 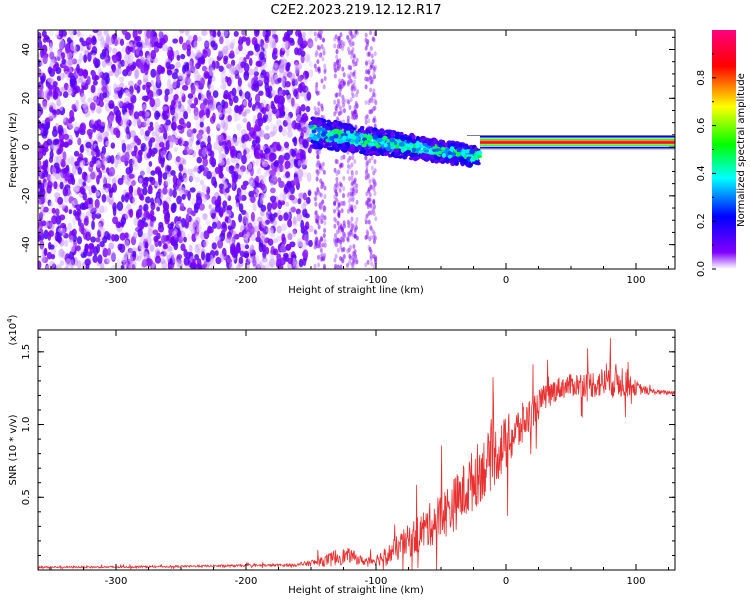 What do you see at coordinates (701, 269) in the screenshot?
I see `colorbar-tick-label: 0.0` at bounding box center [701, 269].